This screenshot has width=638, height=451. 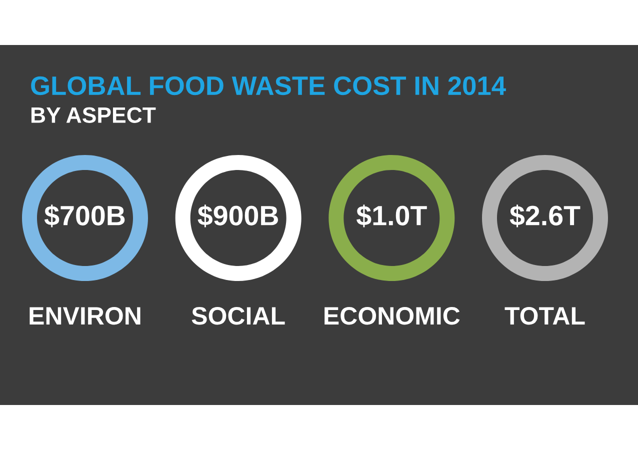 I want to click on data-label: $2.6T, so click(x=545, y=216).